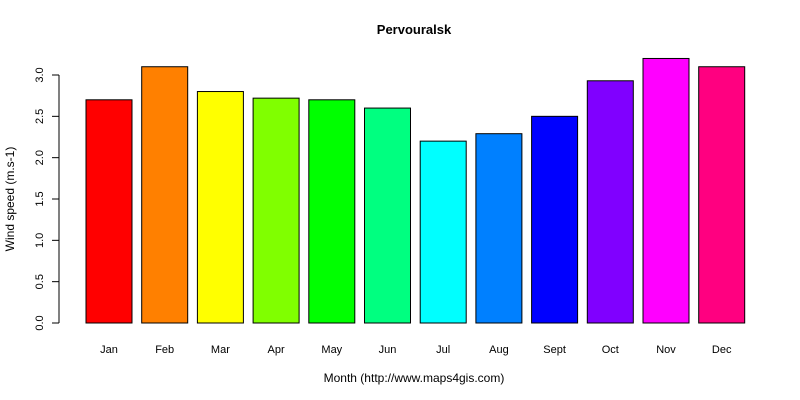 This screenshot has height=400, width=800. I want to click on bar-feb, so click(165, 195).